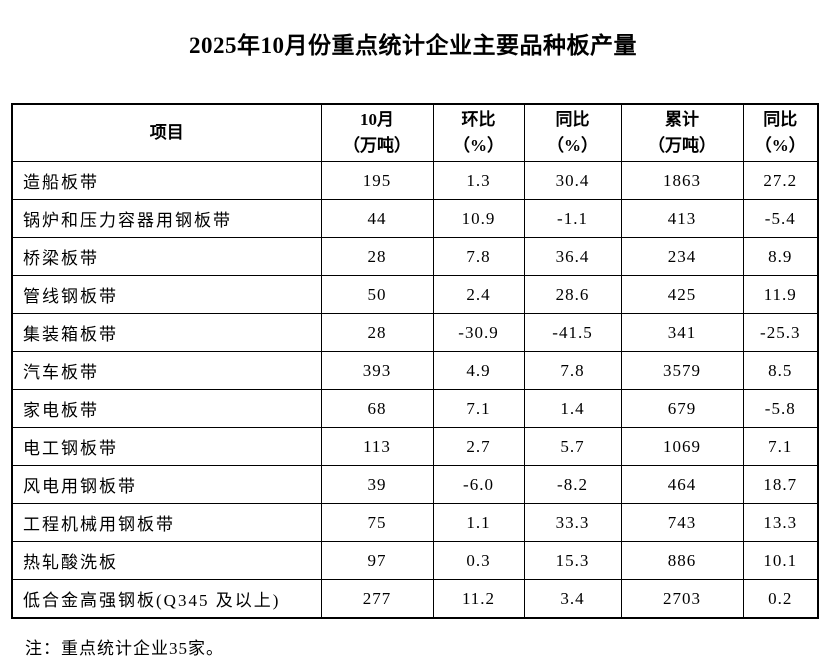  Describe the element at coordinates (478, 484) in the screenshot. I see `mom-value-cell: -6.0` at that location.